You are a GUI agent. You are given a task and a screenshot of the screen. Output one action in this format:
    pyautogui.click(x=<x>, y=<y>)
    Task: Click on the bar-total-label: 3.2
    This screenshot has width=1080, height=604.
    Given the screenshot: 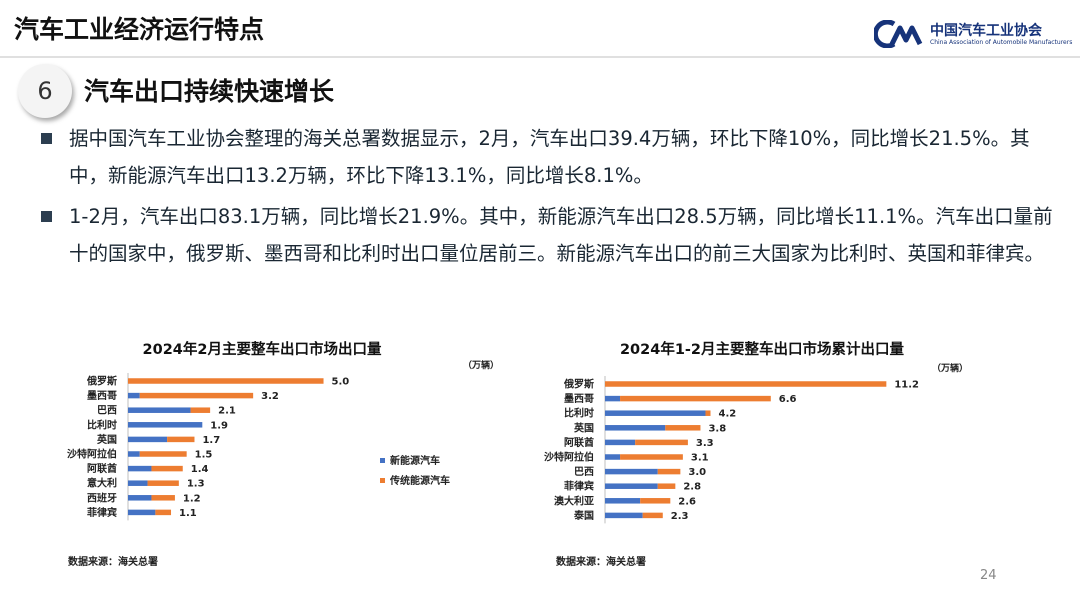 What is the action you would take?
    pyautogui.click(x=270, y=396)
    